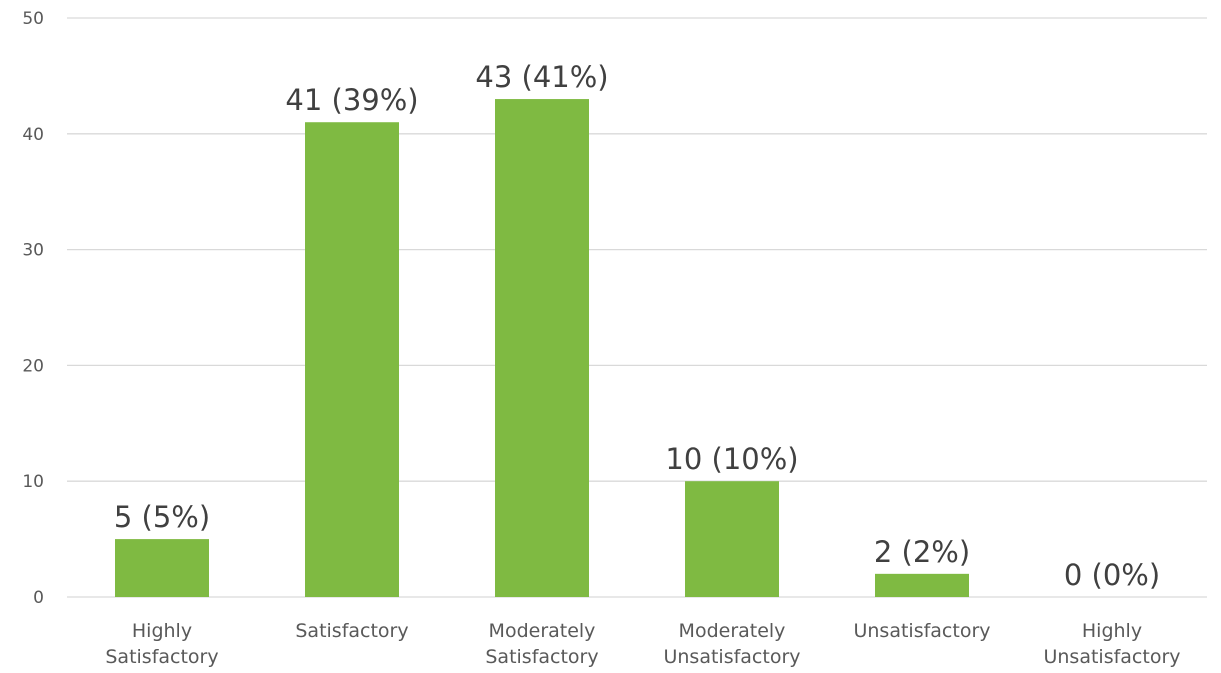  I want to click on data-label: 2 (2%), so click(922, 552).